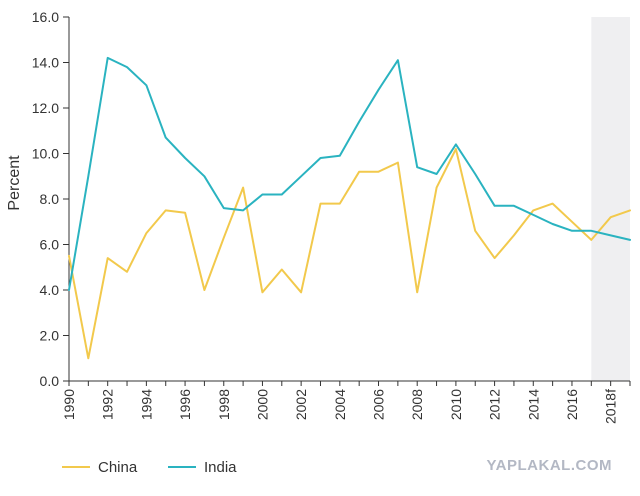  I want to click on legend-label-china: China, so click(118, 467).